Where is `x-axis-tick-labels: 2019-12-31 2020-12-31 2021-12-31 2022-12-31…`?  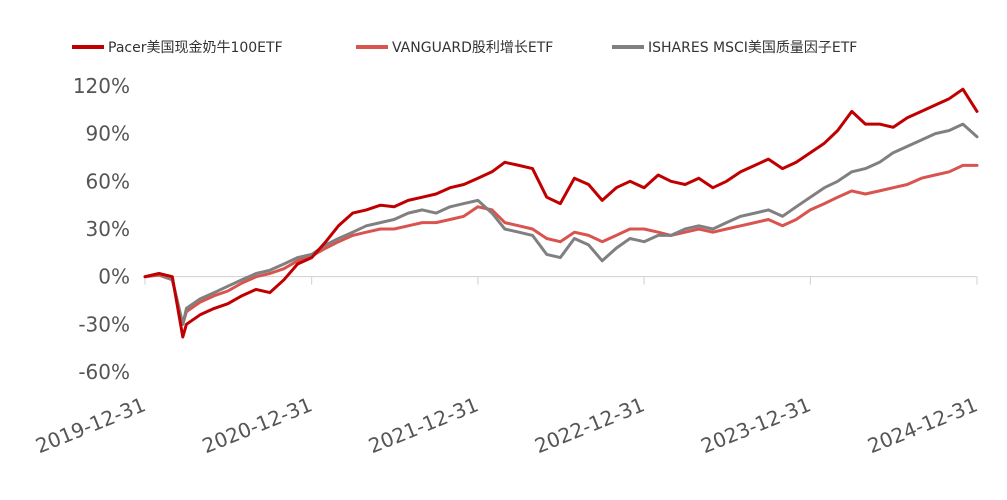 x-axis-tick-labels: 2019-12-31 2020-12-31 2021-12-31 2022-12-31… is located at coordinates (506, 425).